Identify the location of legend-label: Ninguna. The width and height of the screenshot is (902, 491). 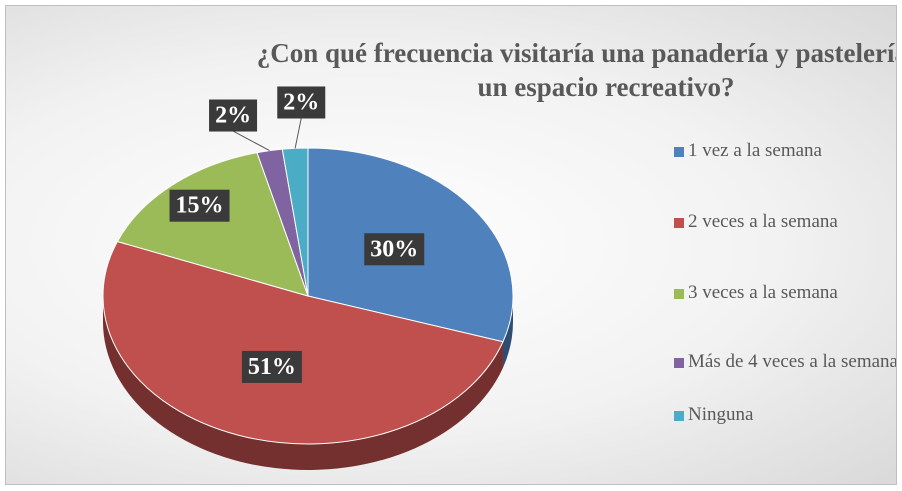
(721, 414).